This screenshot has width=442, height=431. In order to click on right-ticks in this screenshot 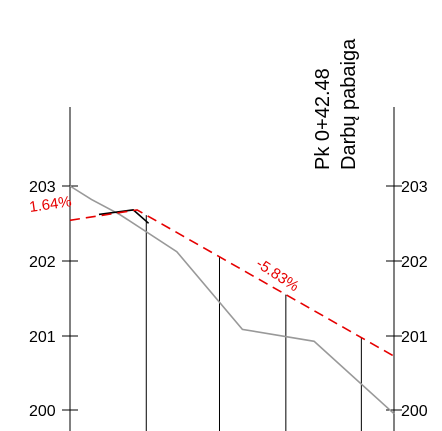, I will do `click(394, 298)`.